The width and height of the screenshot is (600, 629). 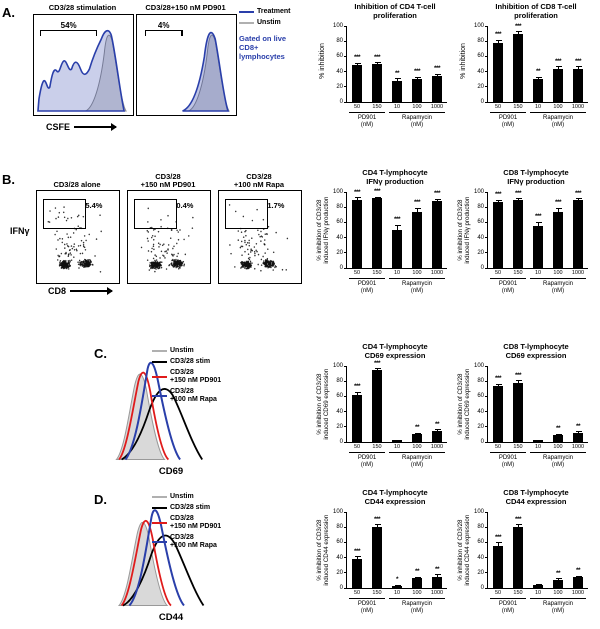 What do you see at coordinates (94, 206) in the screenshot?
I see `gate-percentage: 5.4%` at bounding box center [94, 206].